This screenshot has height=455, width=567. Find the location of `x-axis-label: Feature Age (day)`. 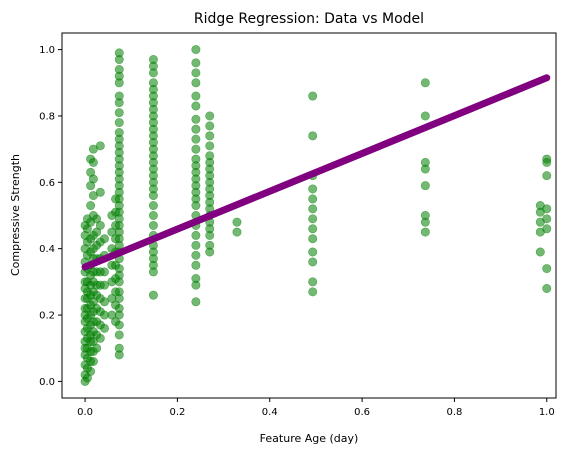

x-axis-label: Feature Age (day) is located at coordinates (309, 438).